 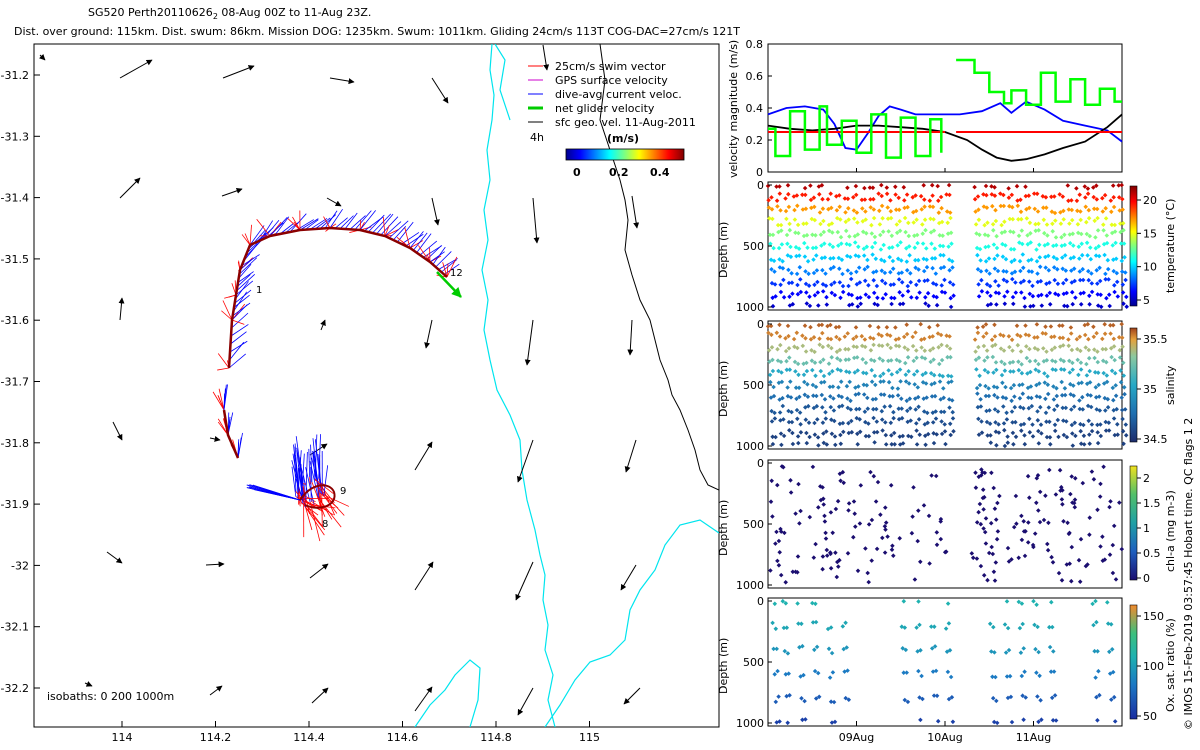 What do you see at coordinates (753, 246) in the screenshot?
I see `profile-y-tick-label: 500` at bounding box center [753, 246].